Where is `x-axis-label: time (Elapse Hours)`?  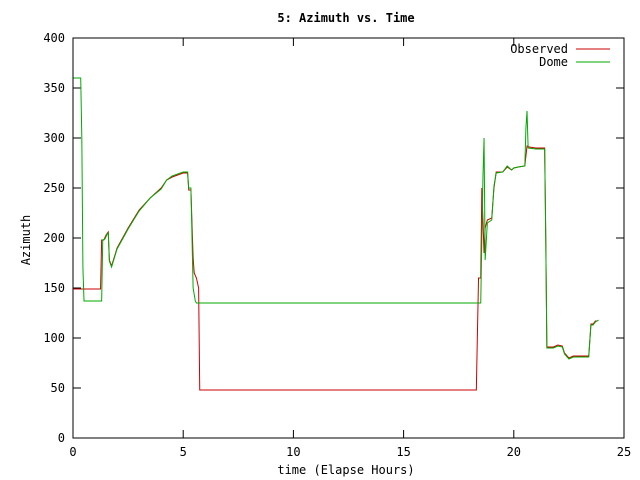 x-axis-label: time (Elapse Hours) is located at coordinates (345, 470).